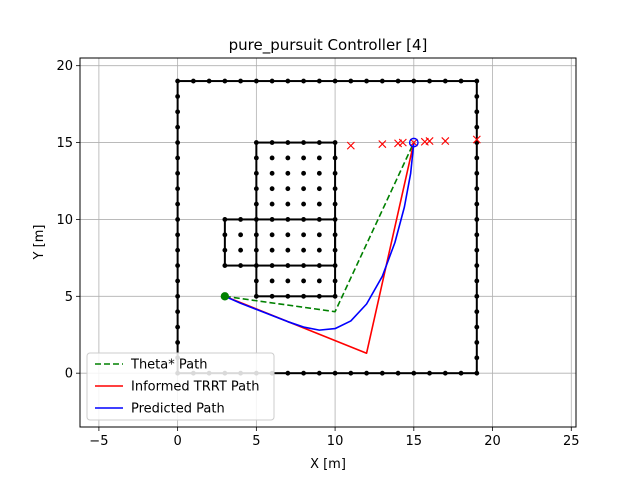  I want to click on y-tick-label: 10, so click(64, 220).